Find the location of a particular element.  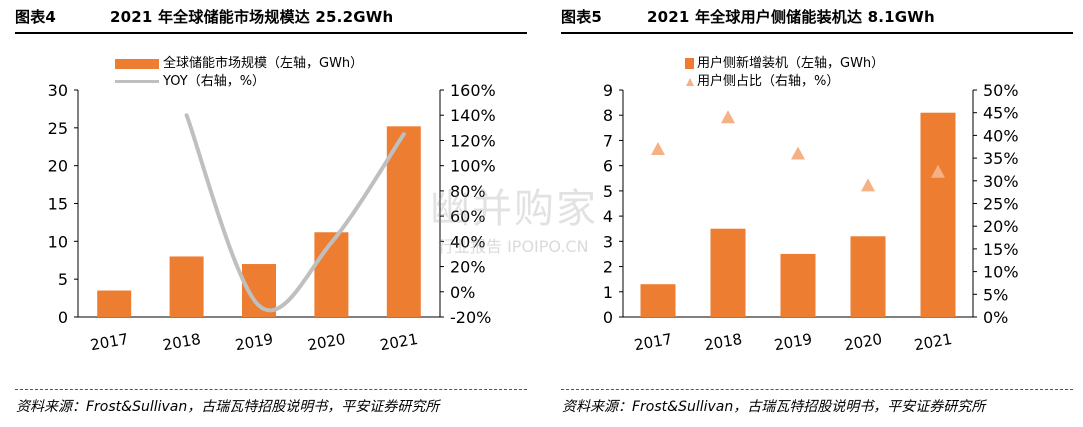

chart-1-legend-bar: 全球储能市场规模（左轴，GWh） is located at coordinates (239, 61).